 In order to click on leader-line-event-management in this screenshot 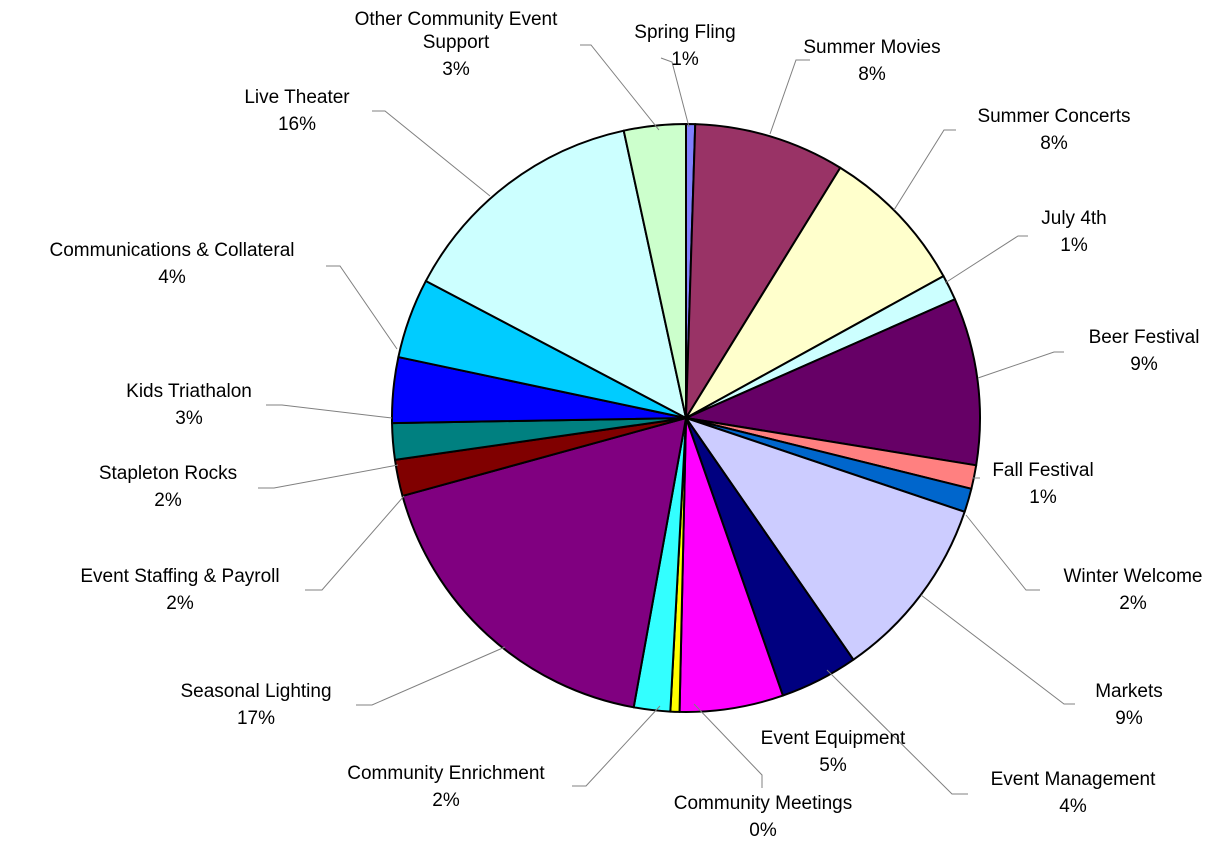, I will do `click(897, 732)`.